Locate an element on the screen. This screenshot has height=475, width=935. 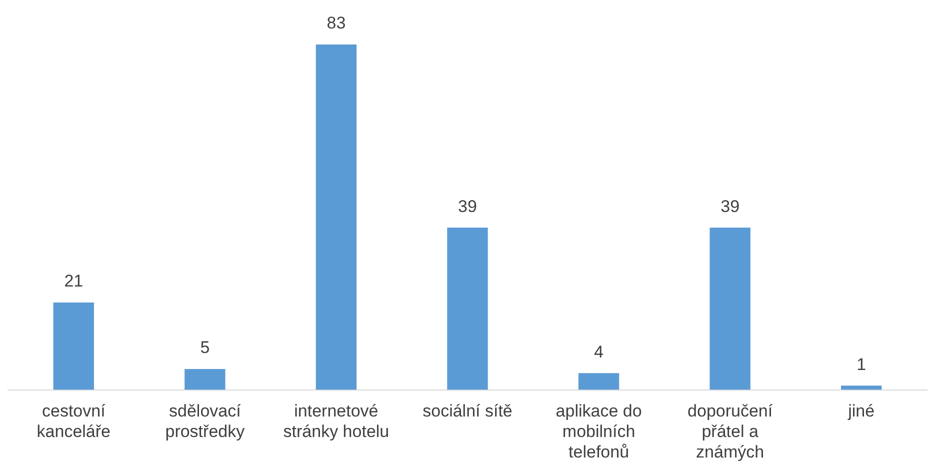
x-tick-label: sdělovací prostředky is located at coordinates (205, 422).